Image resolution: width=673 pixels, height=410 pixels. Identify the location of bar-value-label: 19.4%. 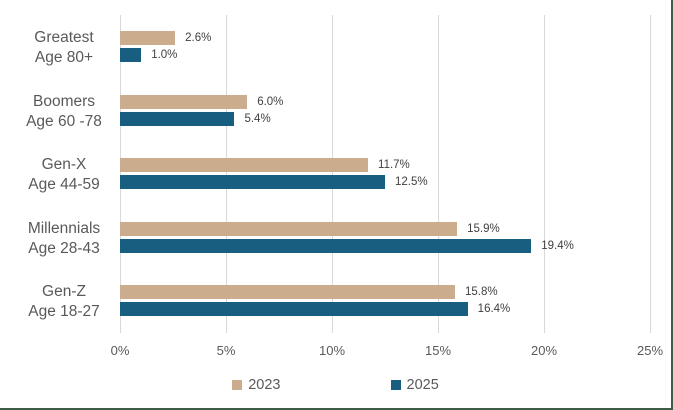
(557, 245).